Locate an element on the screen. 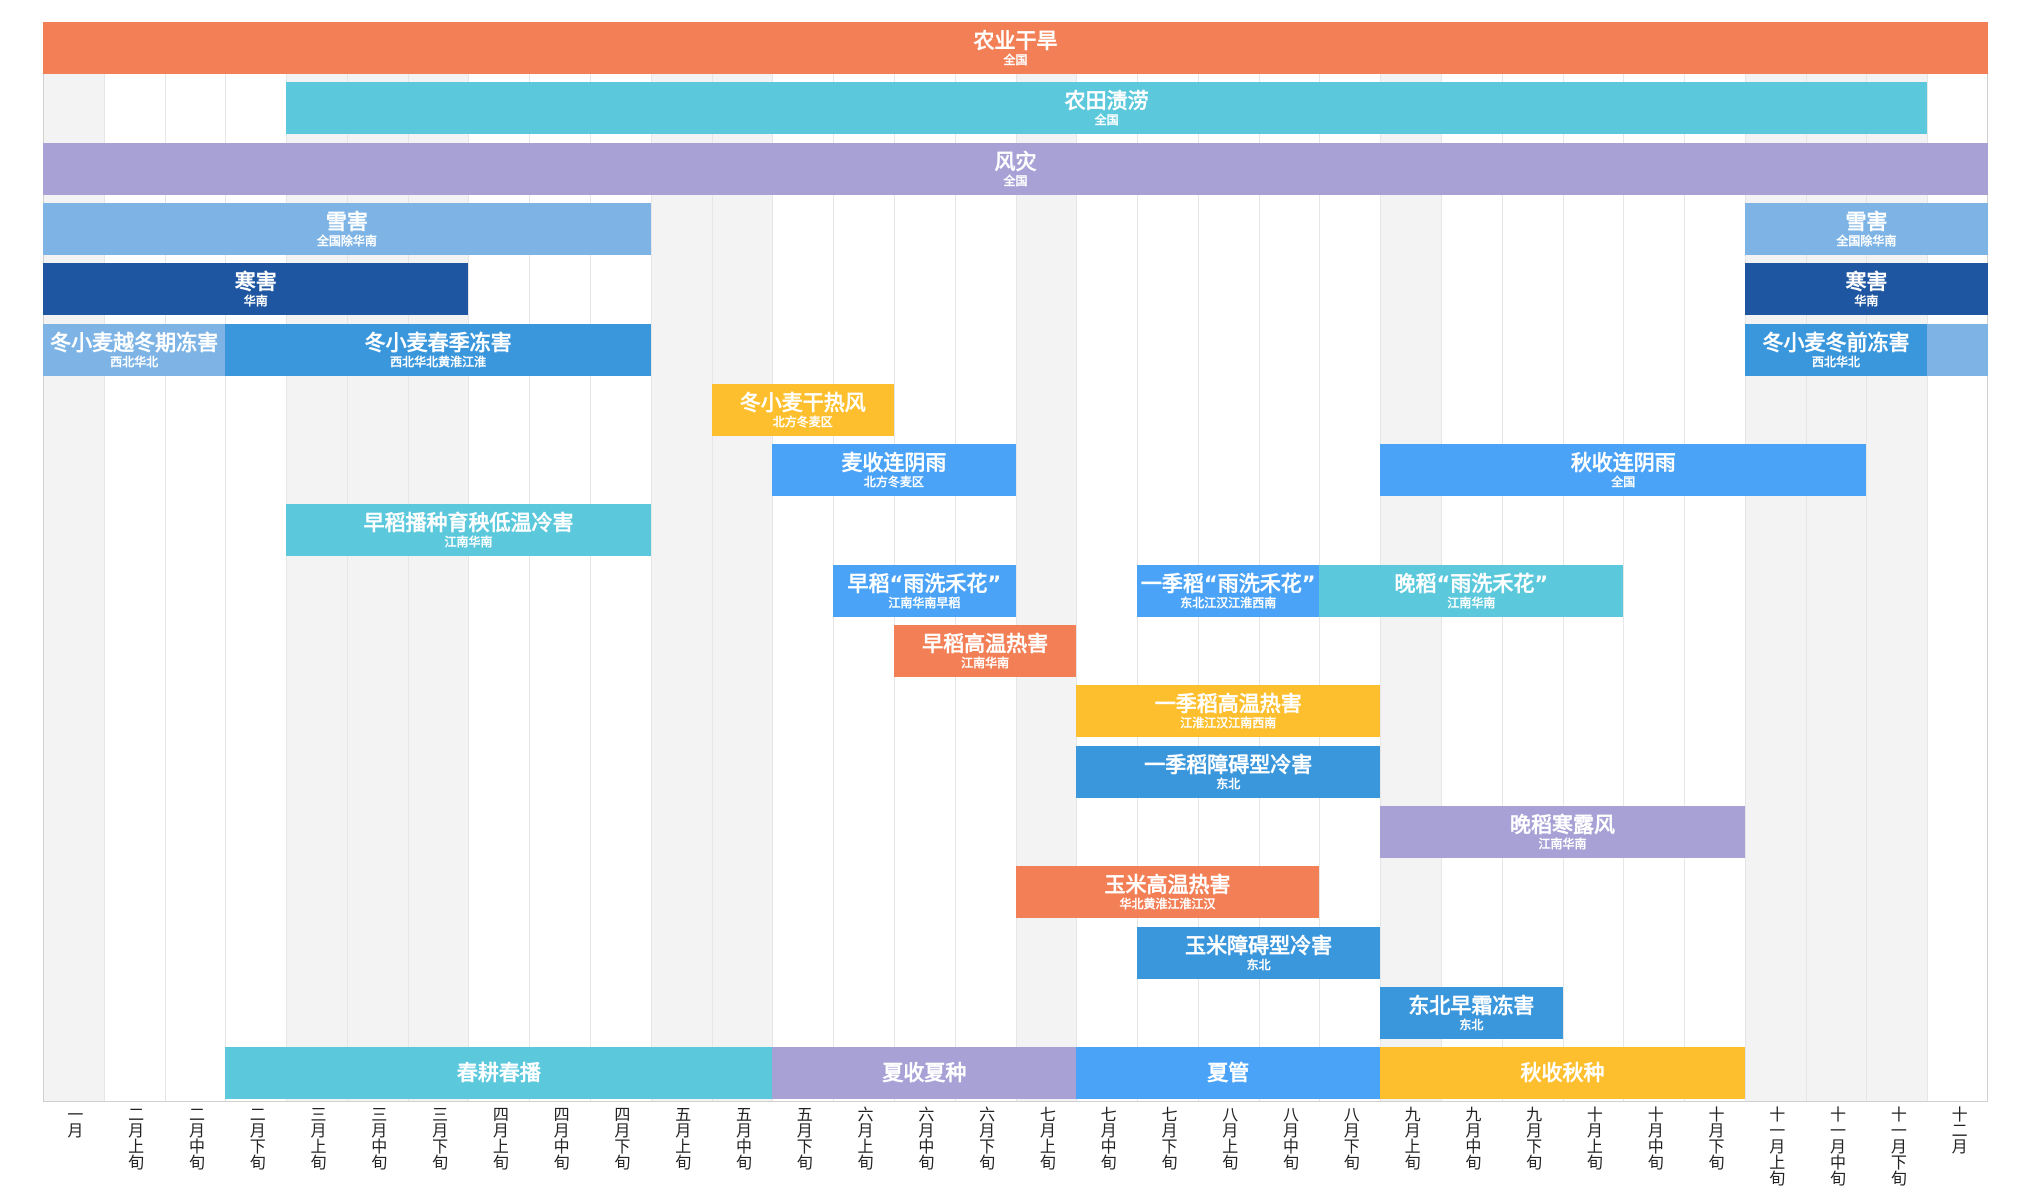  hazard-label: 寒害 华南 is located at coordinates (255, 289).